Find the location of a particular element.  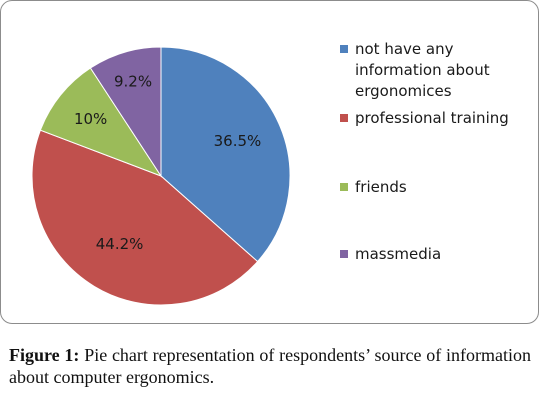

pie-label-professional-training: 44.2% is located at coordinates (120, 244).